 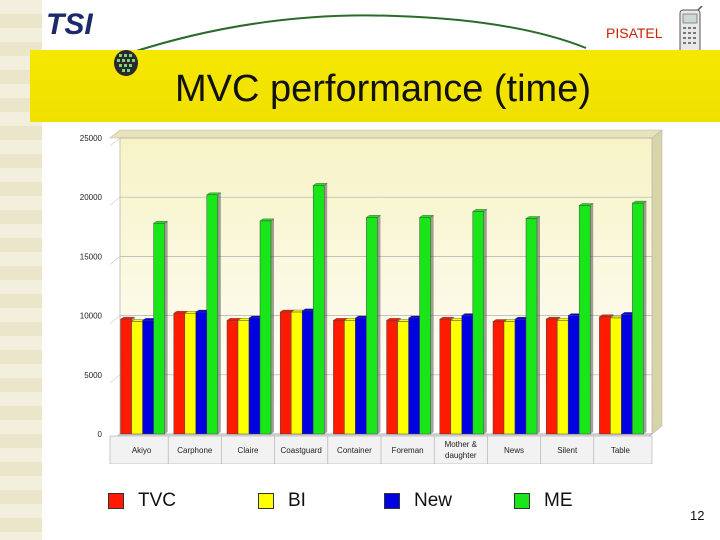 I want to click on legend-item-new: New, so click(x=418, y=501).